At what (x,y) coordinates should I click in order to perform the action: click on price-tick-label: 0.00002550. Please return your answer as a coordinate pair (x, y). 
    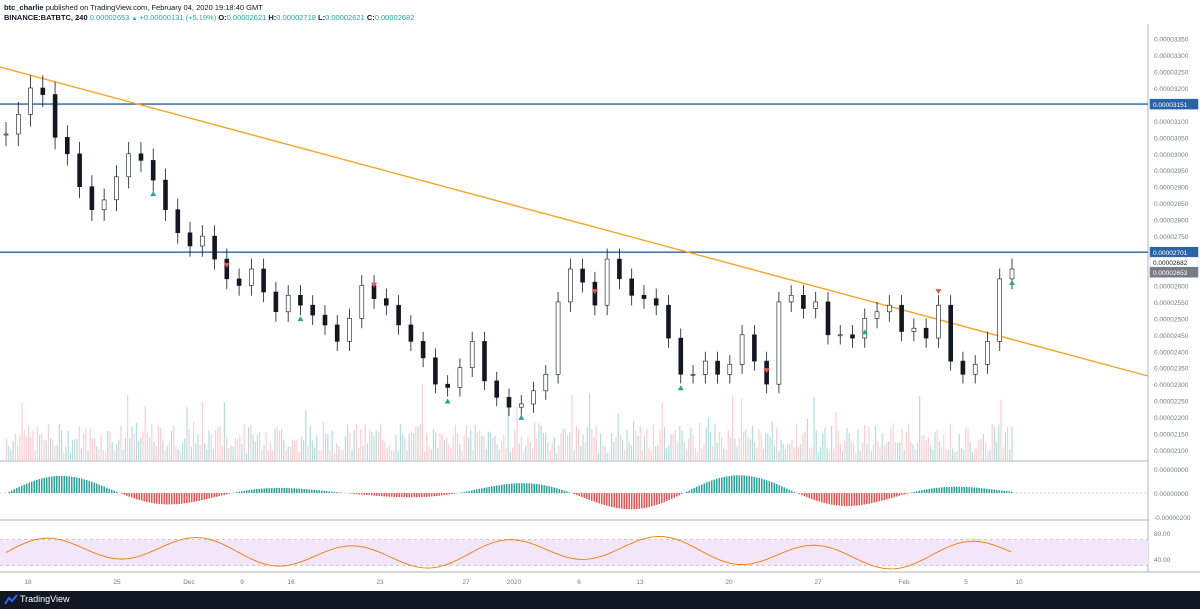
    Looking at the image, I should click on (1171, 303).